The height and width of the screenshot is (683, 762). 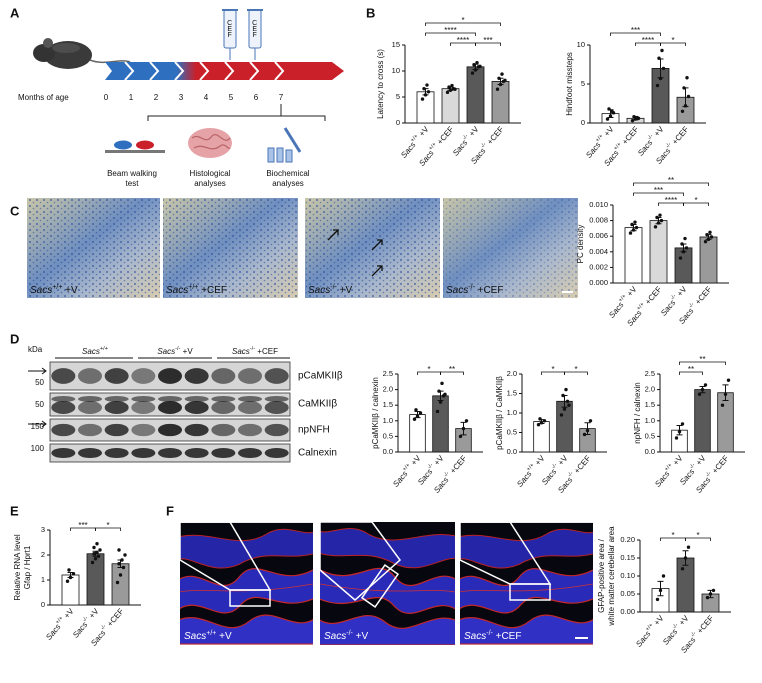 What do you see at coordinates (637, 412) in the screenshot?
I see `y-axis-label: npNFH / calnexin` at bounding box center [637, 412].